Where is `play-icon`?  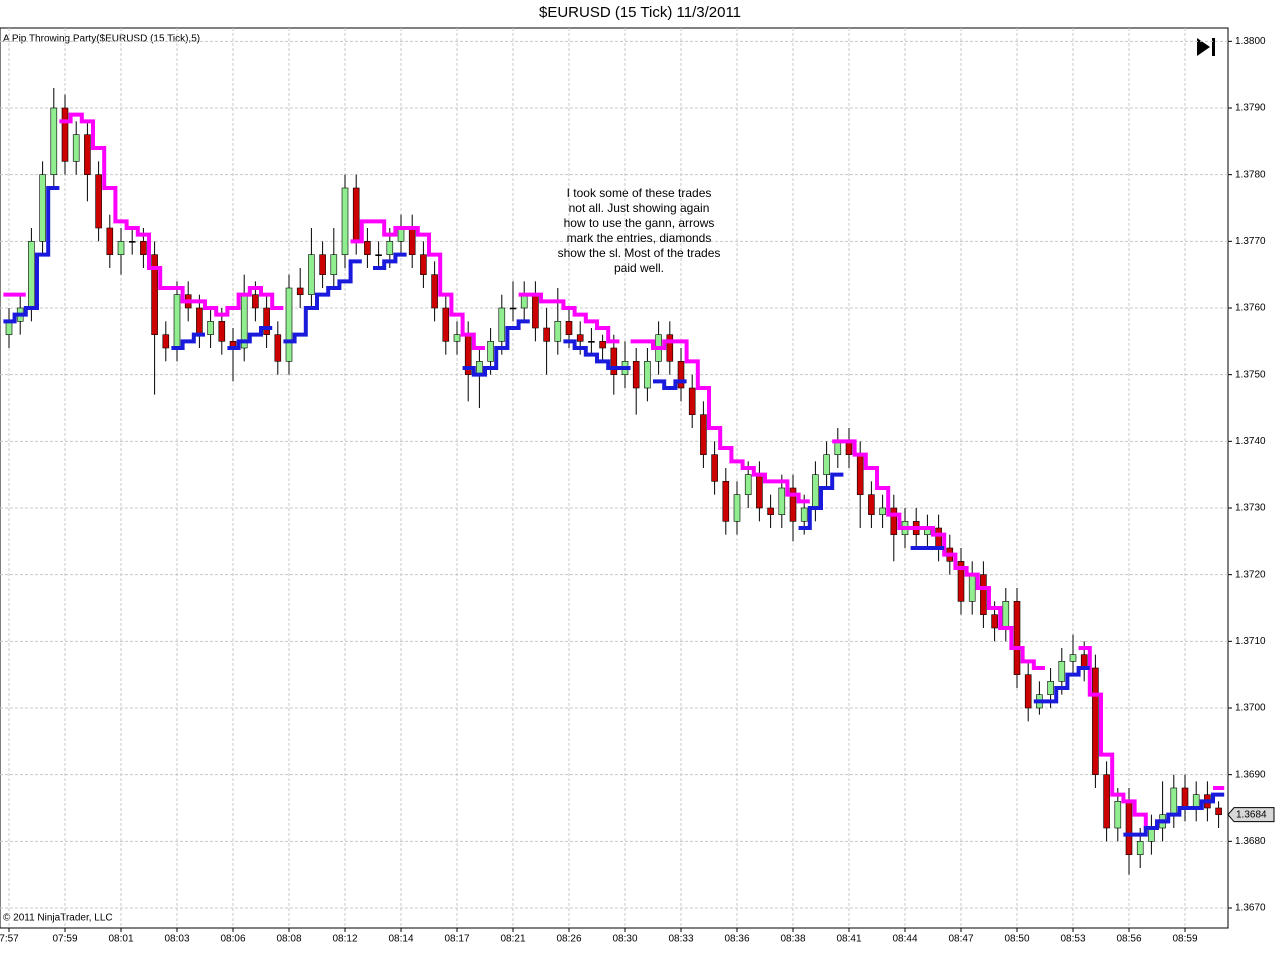
play-icon is located at coordinates (1206, 47).